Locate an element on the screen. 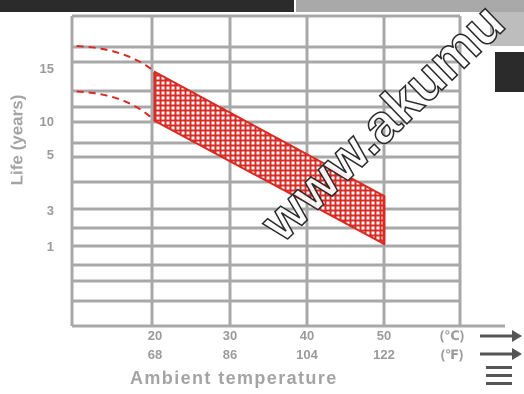 The width and height of the screenshot is (524, 394). x-tick-label-celsius: 40 is located at coordinates (307, 335).